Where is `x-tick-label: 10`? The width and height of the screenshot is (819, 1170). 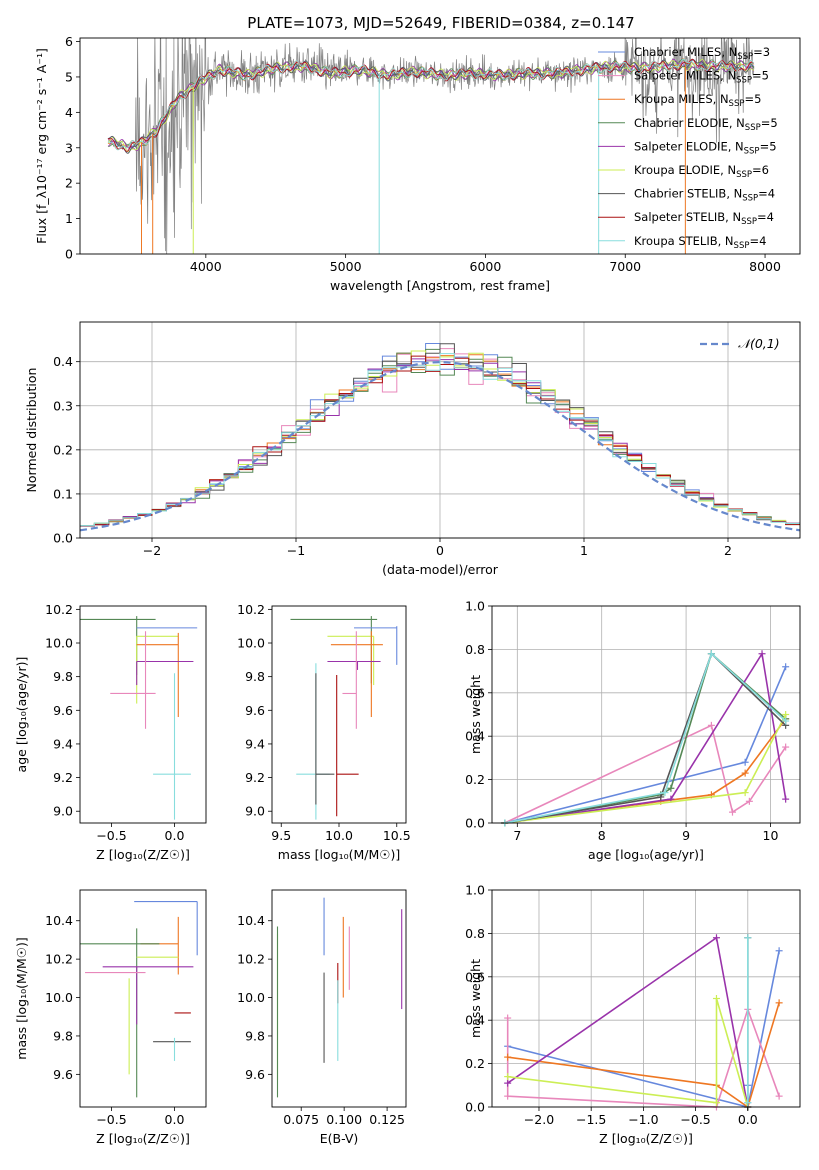
x-tick-label: 10 is located at coordinates (771, 835).